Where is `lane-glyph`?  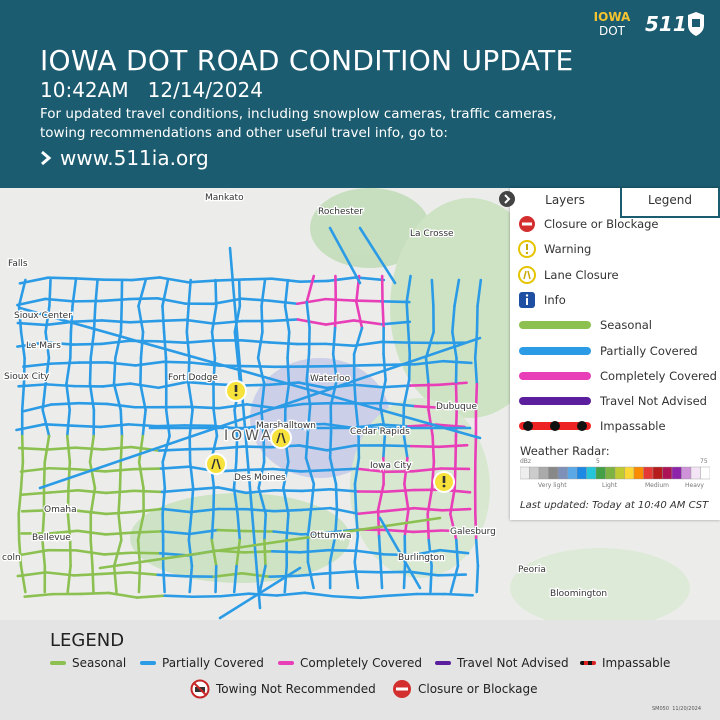 lane-glyph is located at coordinates (281, 438).